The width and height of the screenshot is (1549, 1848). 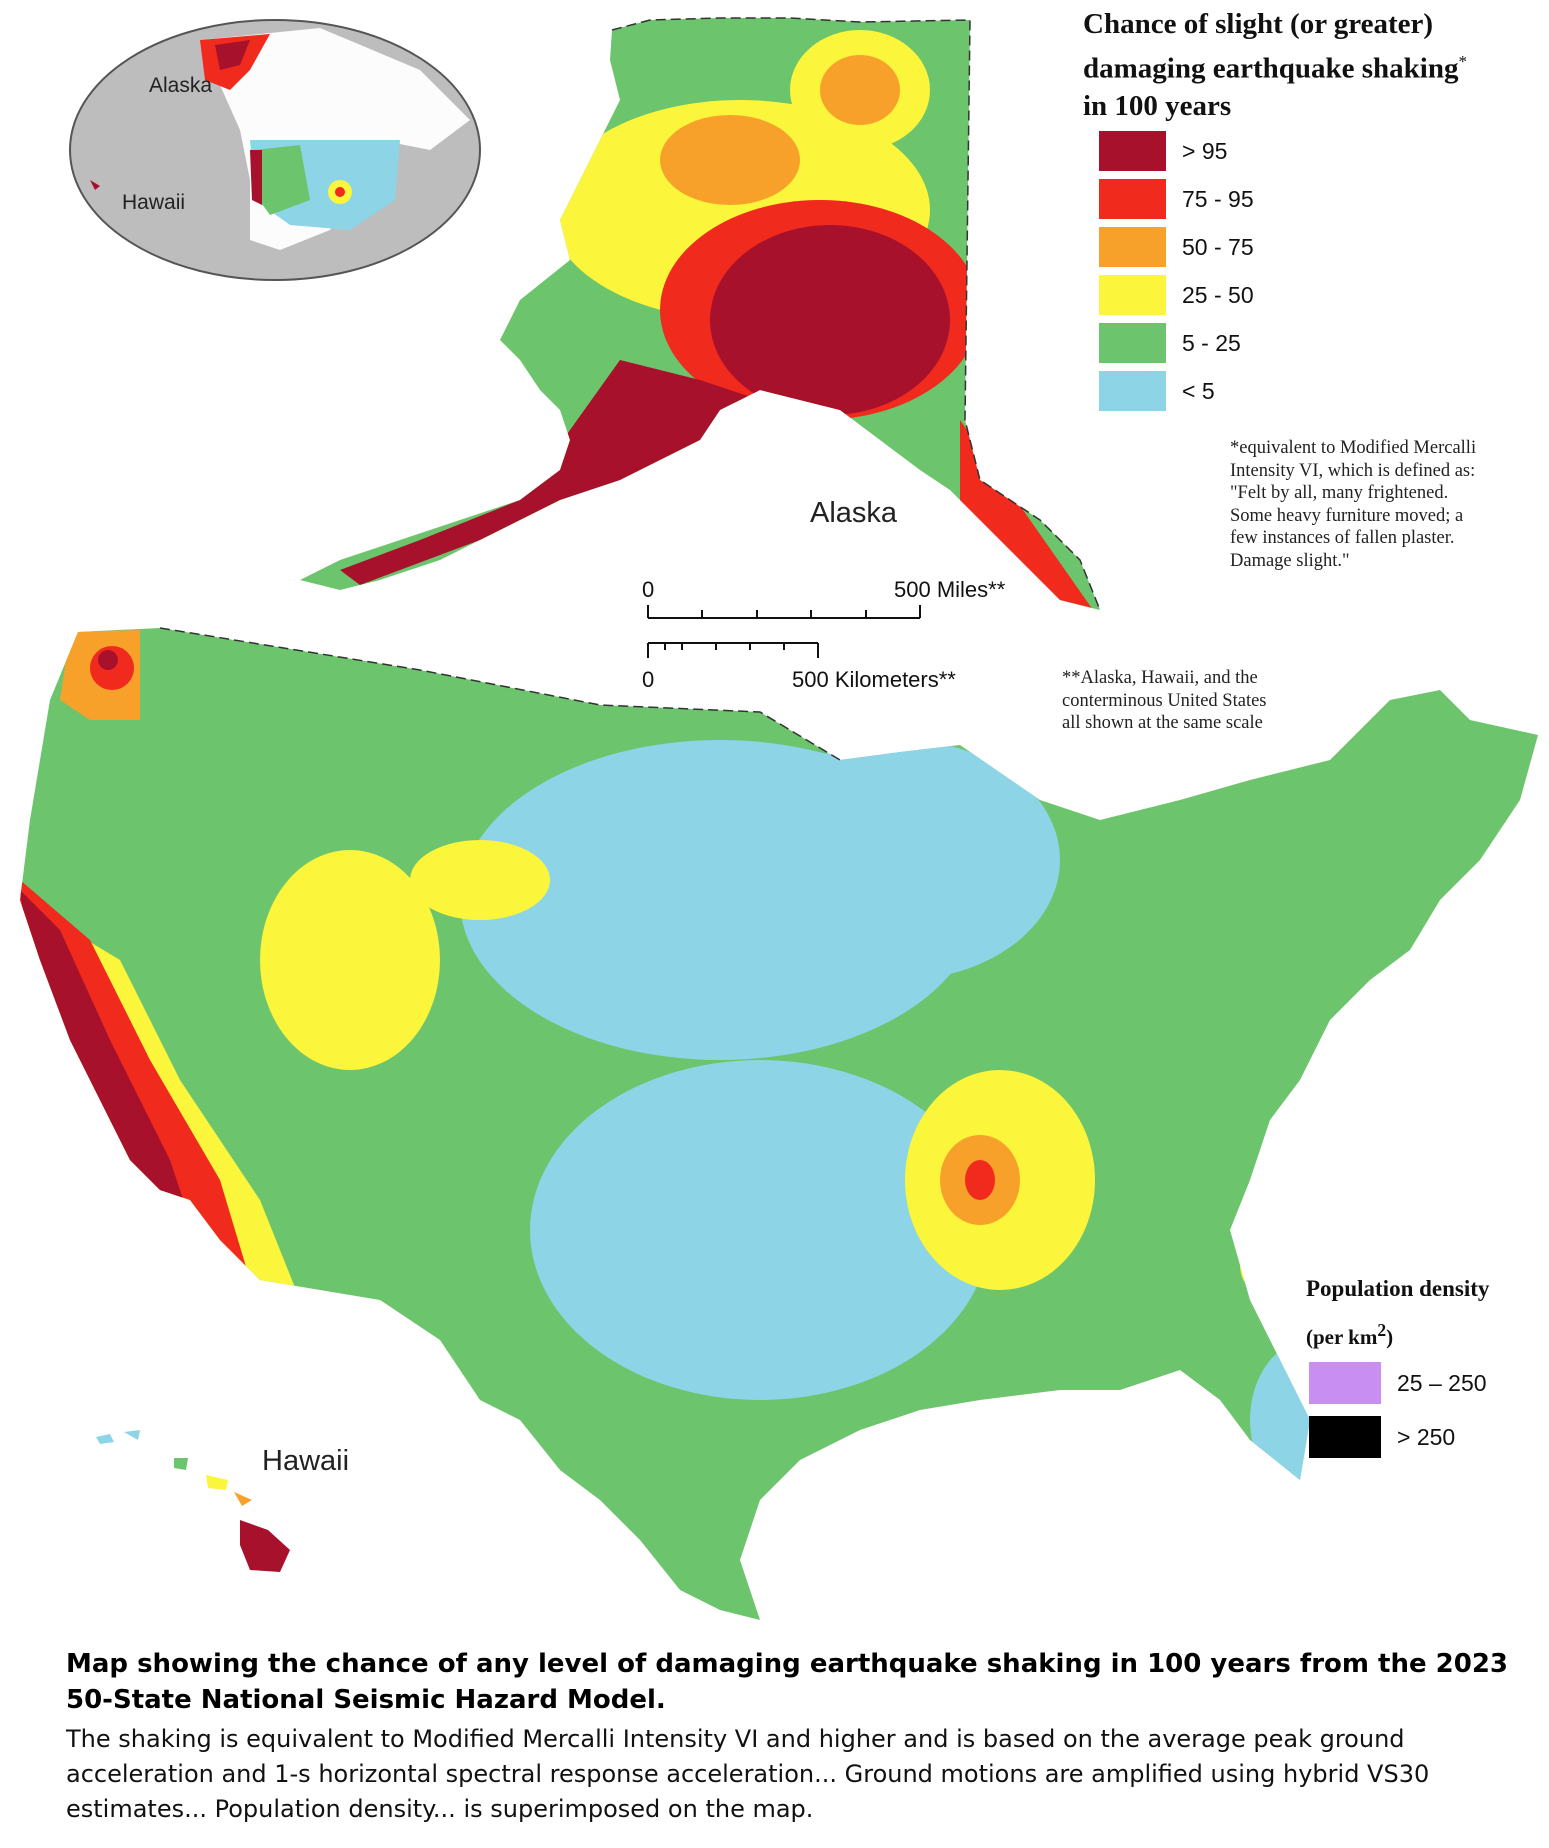 What do you see at coordinates (950, 589) in the screenshot?
I see `scale-miles-label: 500 Miles**` at bounding box center [950, 589].